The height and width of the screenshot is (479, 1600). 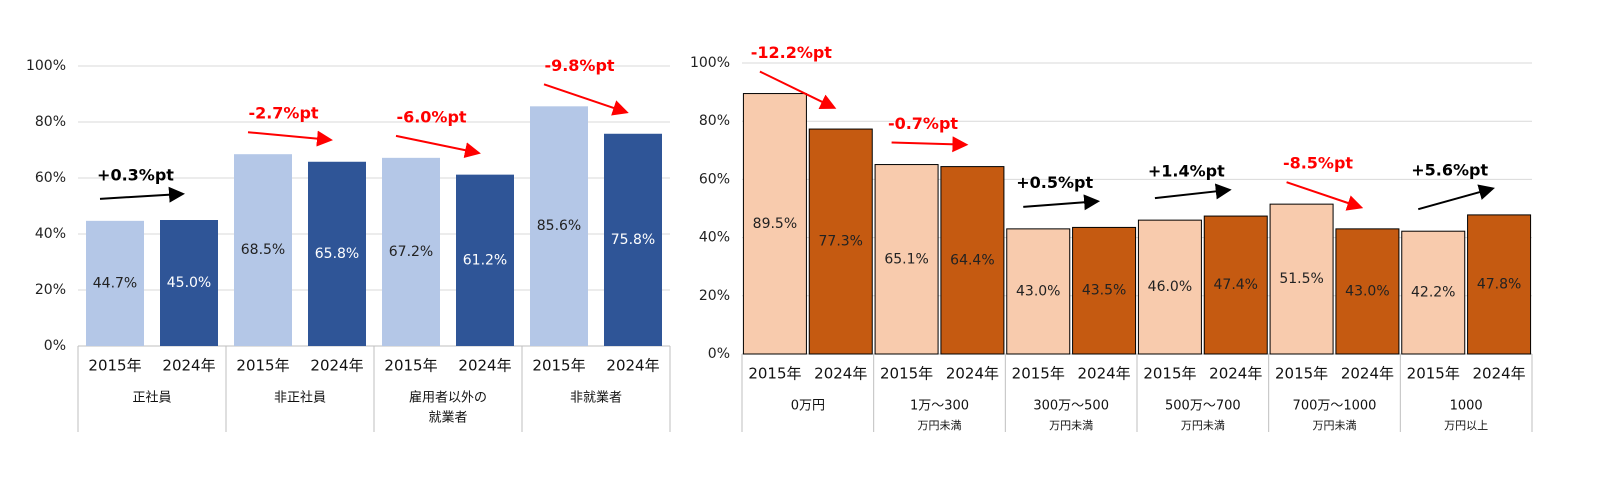 I want to click on category-label: 0万円, so click(x=808, y=406).